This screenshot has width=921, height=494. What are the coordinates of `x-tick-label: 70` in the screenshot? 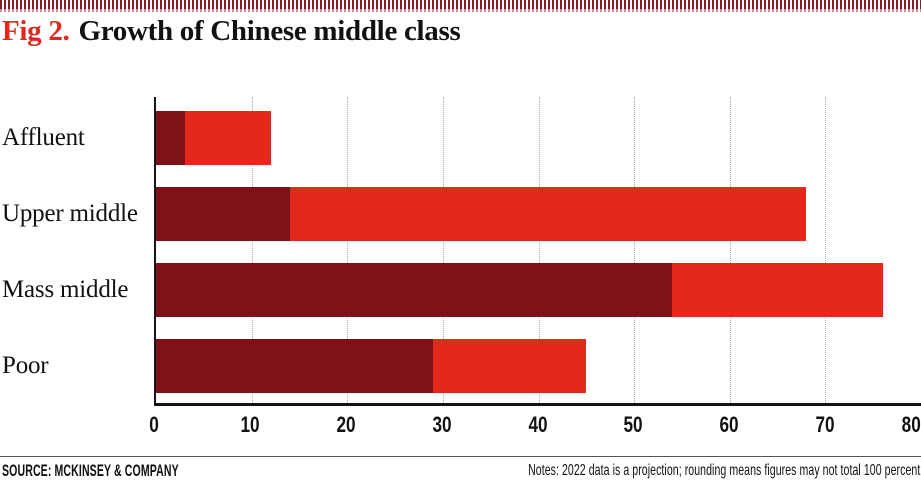 It's located at (825, 424).